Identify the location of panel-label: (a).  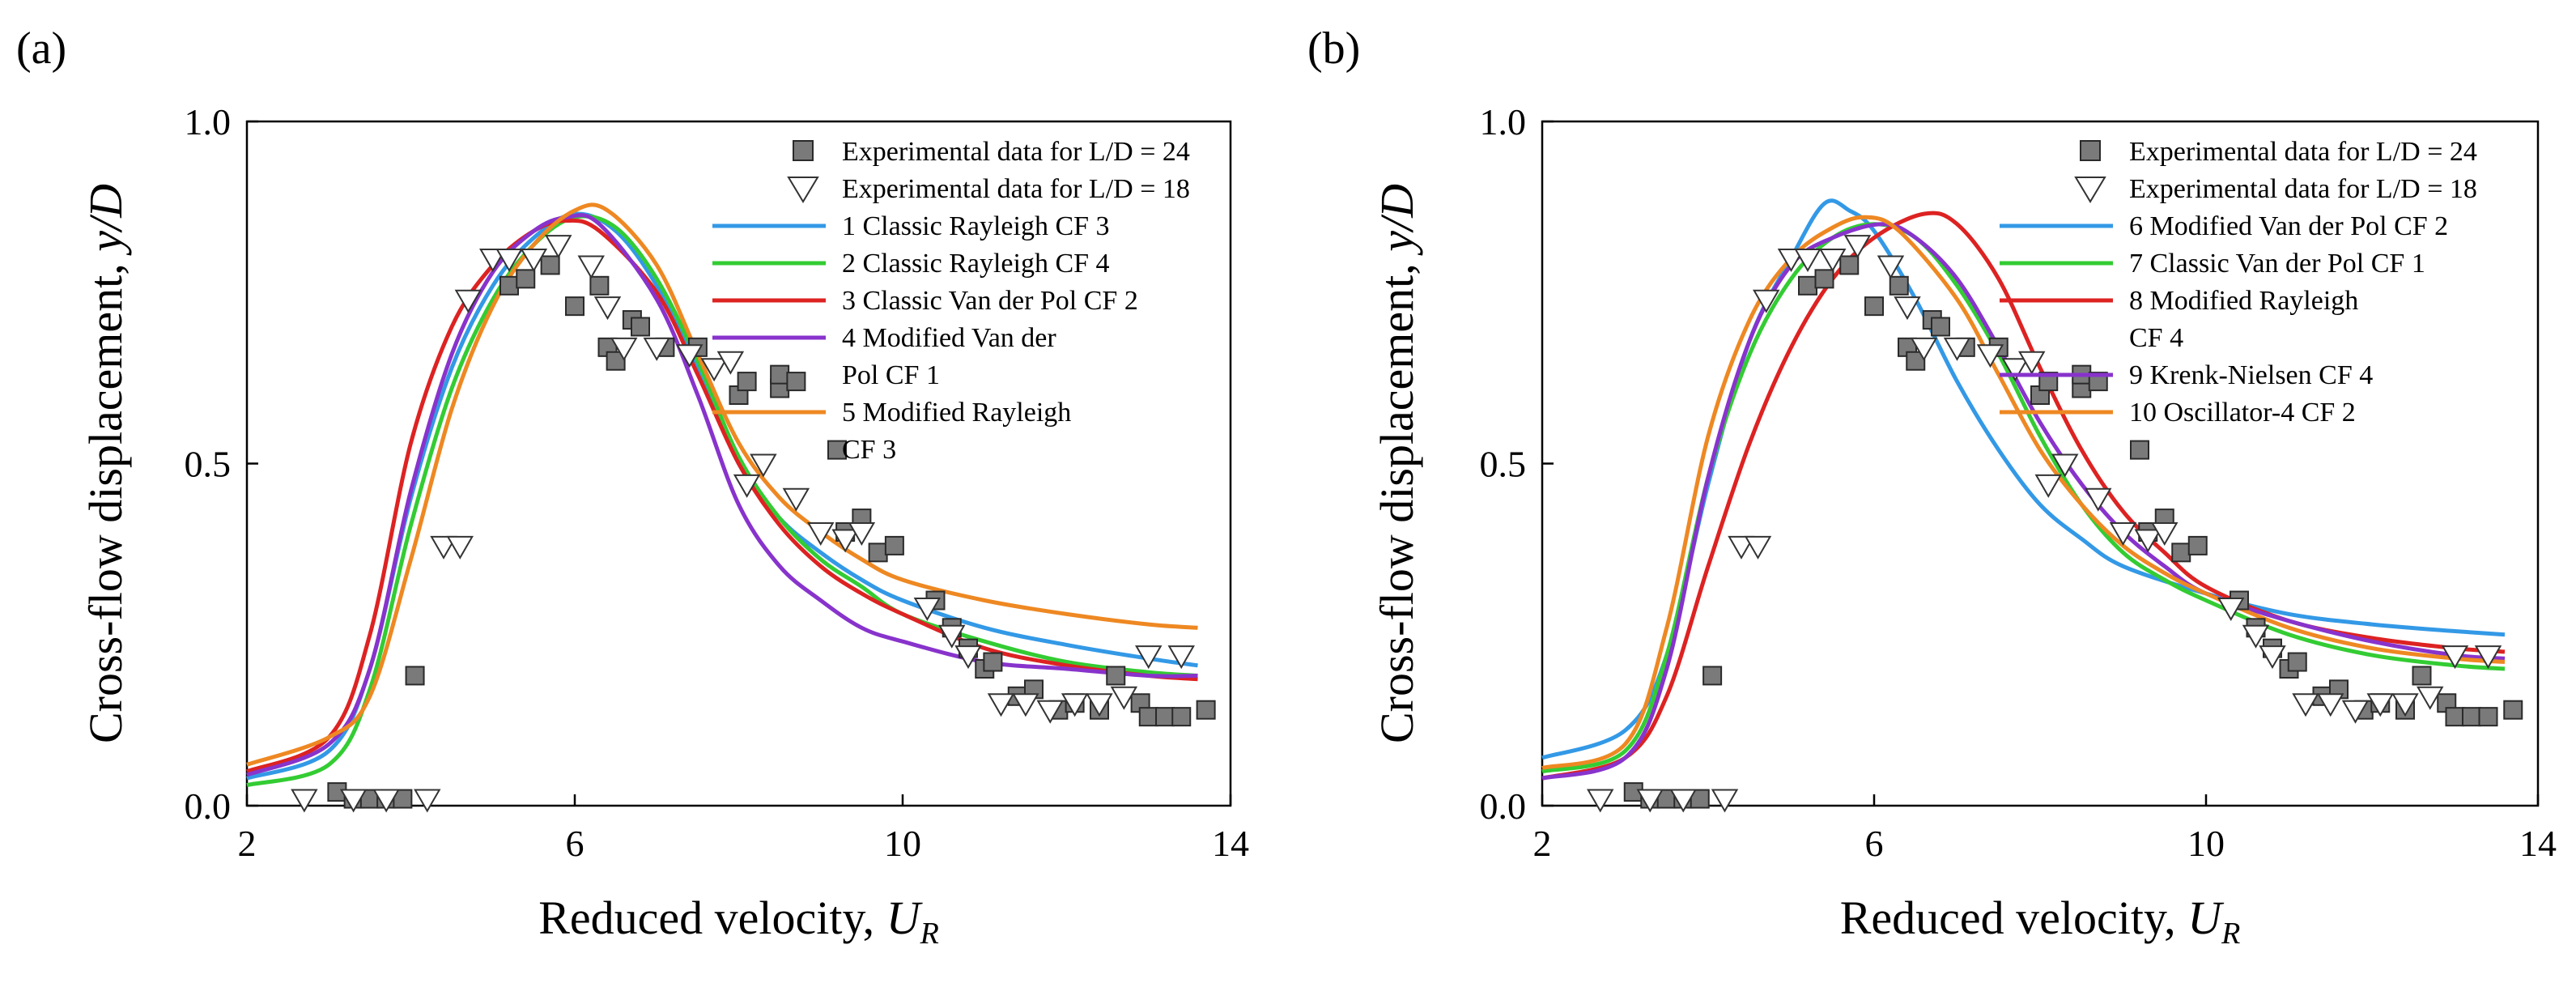
(41, 49).